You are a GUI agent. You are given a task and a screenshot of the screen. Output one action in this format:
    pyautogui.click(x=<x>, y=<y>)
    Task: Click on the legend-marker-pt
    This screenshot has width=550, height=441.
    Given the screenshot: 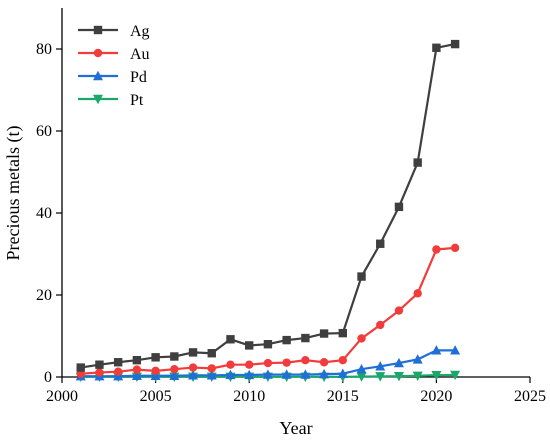 What is the action you would take?
    pyautogui.click(x=98, y=99)
    